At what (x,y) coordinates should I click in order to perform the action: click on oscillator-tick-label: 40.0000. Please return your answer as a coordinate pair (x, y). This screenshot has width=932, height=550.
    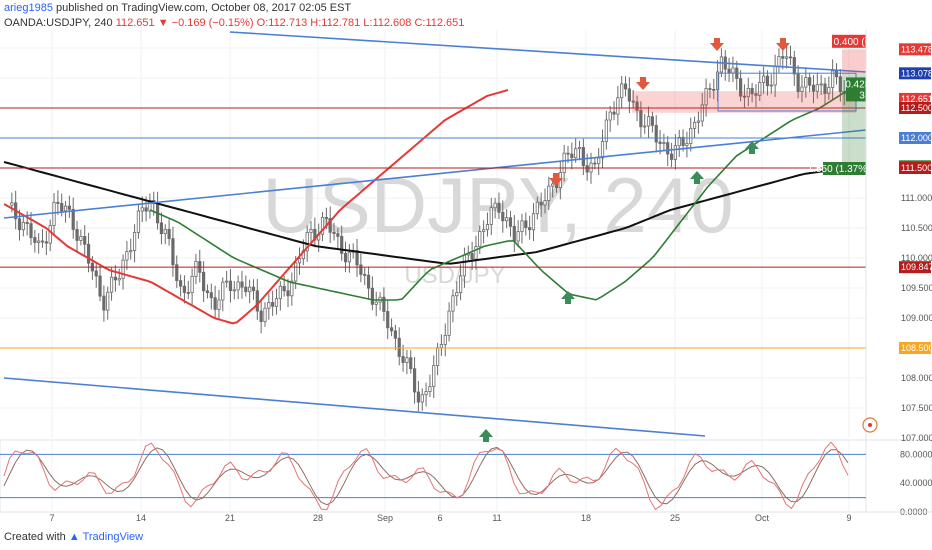
    Looking at the image, I should click on (916, 483).